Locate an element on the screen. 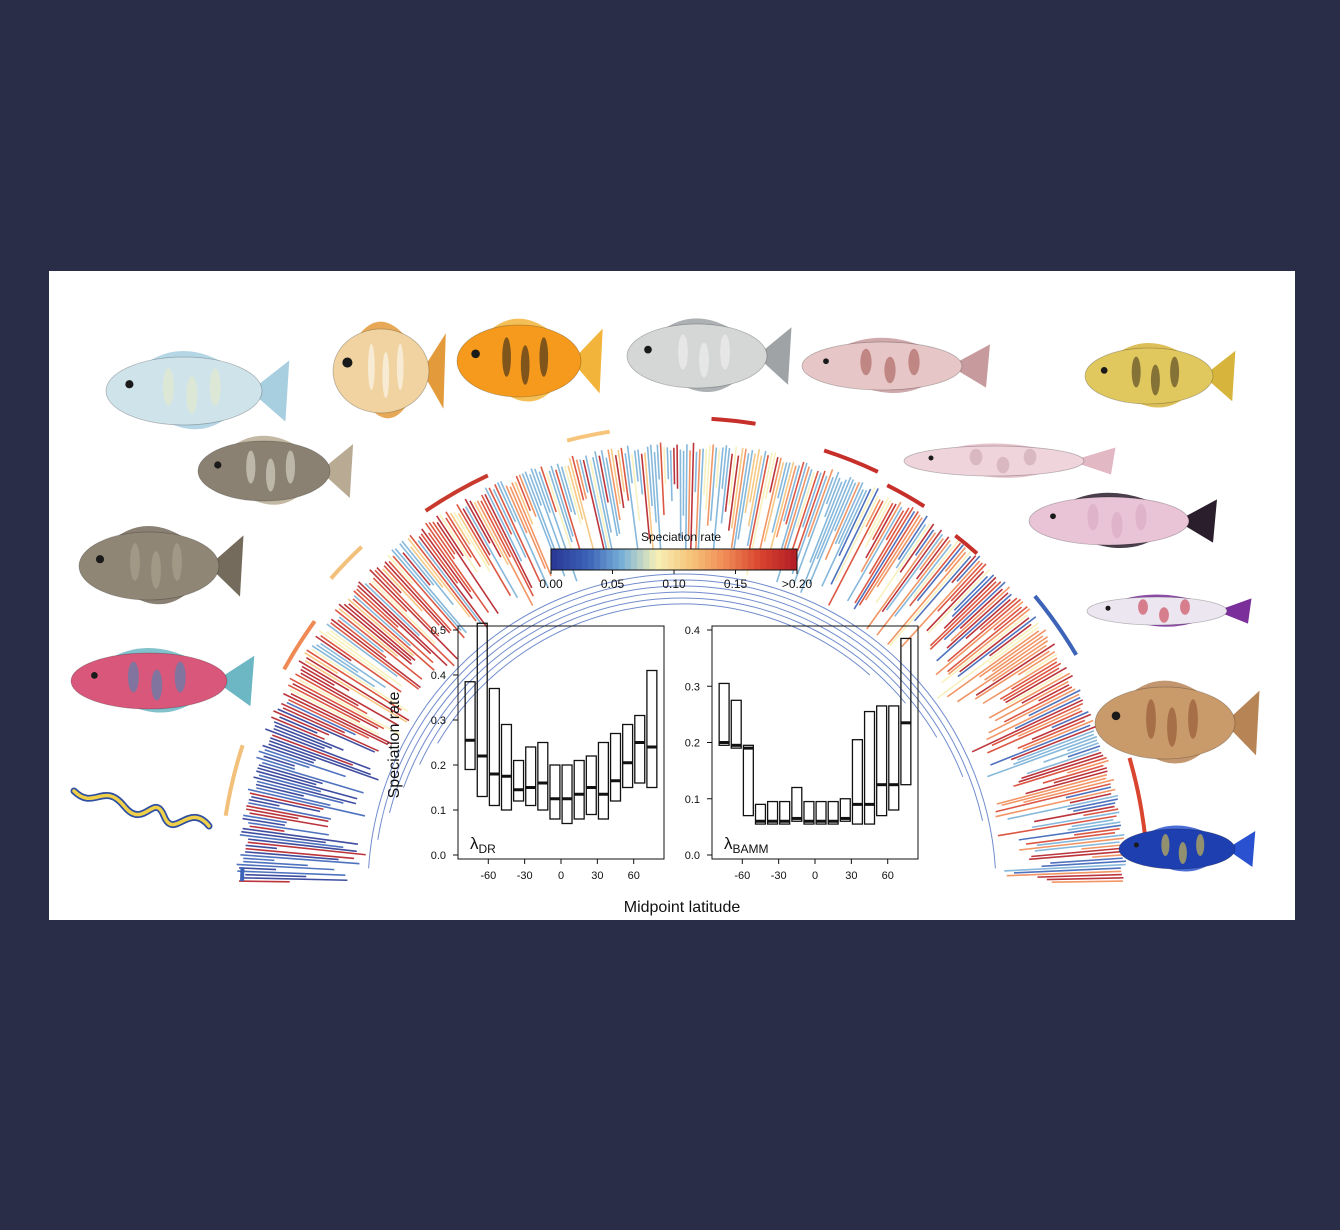 The height and width of the screenshot is (1230, 1340). colorbar-tick-label: 0.15 is located at coordinates (736, 584).